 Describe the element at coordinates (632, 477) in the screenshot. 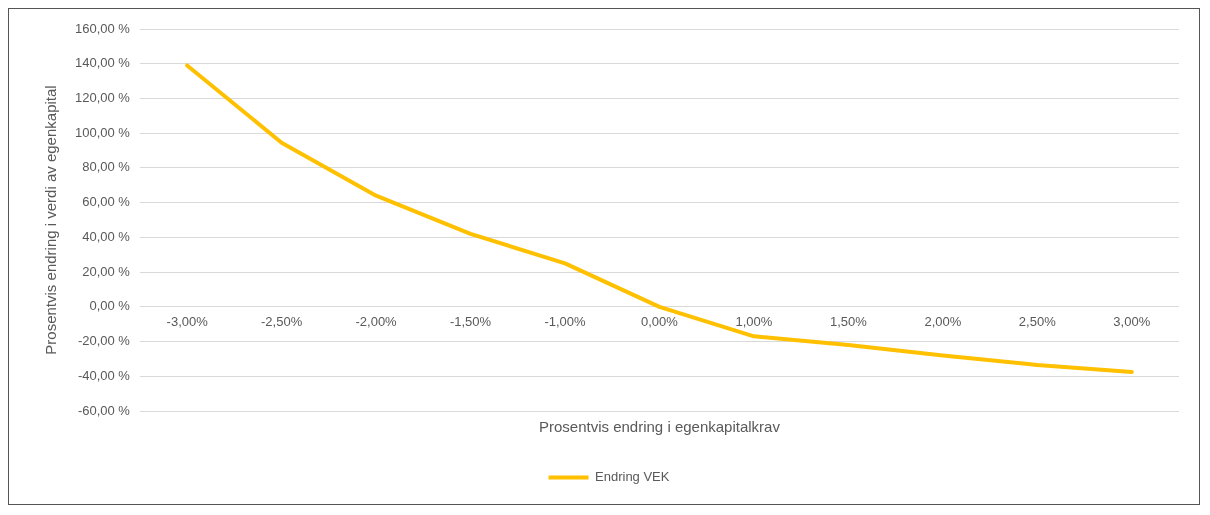

I see `legend-label: Endring VEK` at that location.